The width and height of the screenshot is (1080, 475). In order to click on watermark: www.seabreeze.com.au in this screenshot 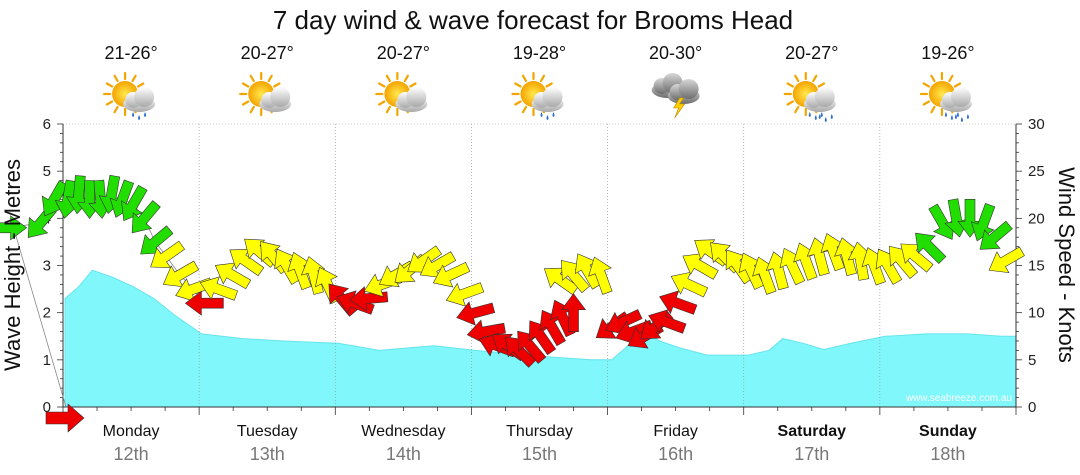, I will do `click(958, 398)`.